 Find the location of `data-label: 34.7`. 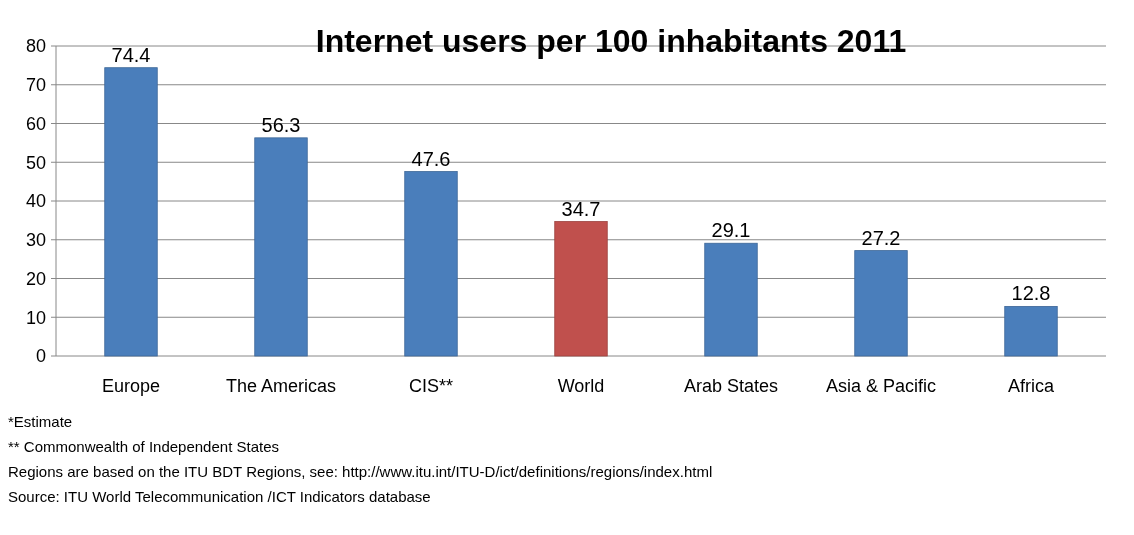

data-label: 34.7 is located at coordinates (581, 208).